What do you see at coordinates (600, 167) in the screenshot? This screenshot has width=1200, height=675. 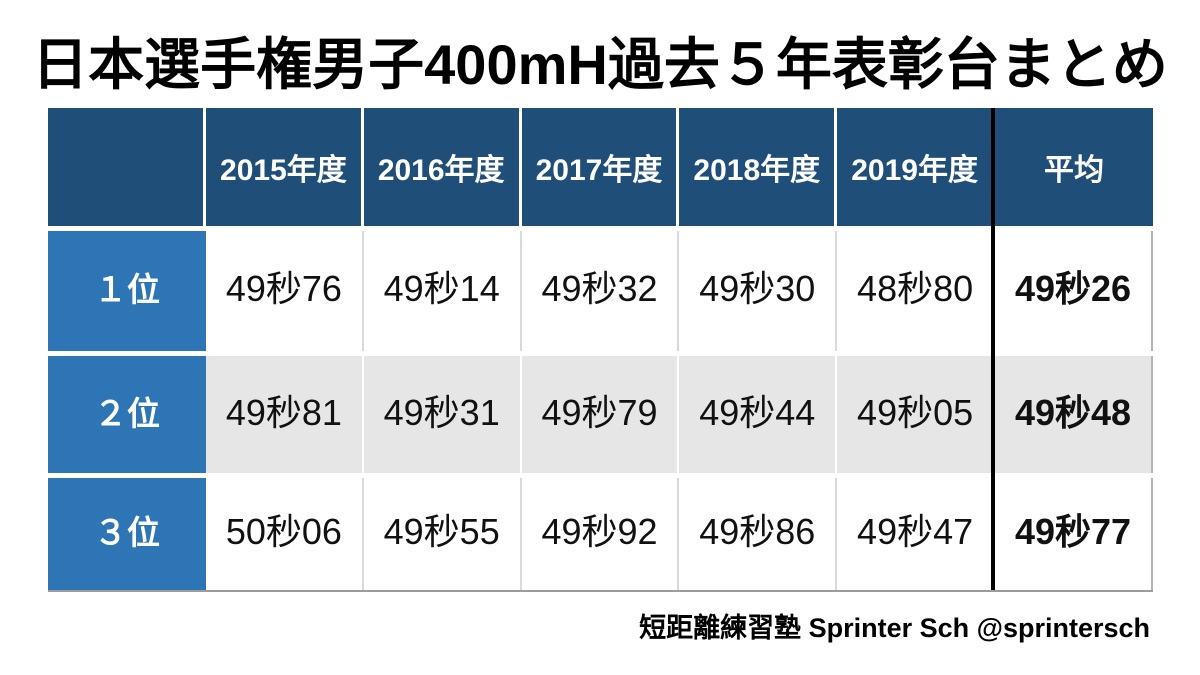 I see `column-header-2017: 2017年度` at bounding box center [600, 167].